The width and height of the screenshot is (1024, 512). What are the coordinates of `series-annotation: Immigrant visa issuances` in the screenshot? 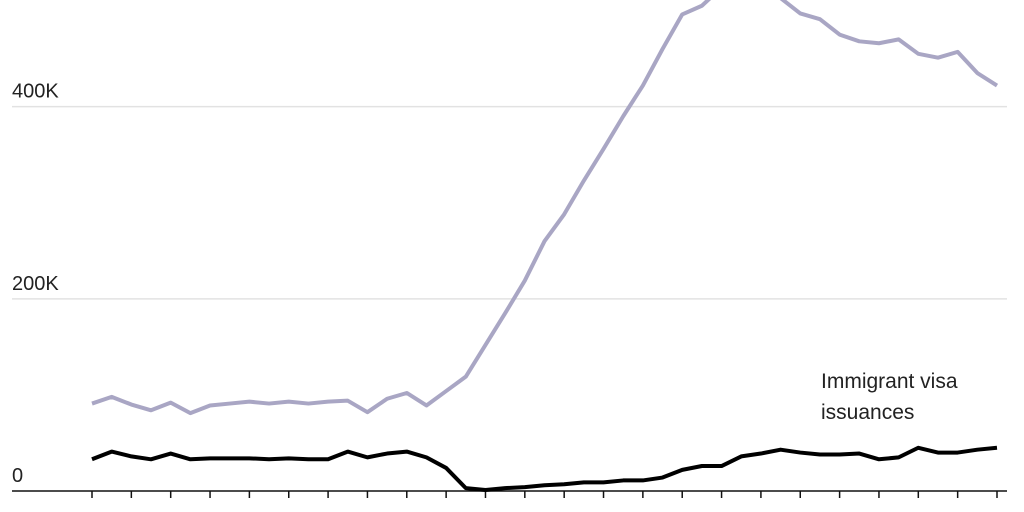 It's located at (889, 397).